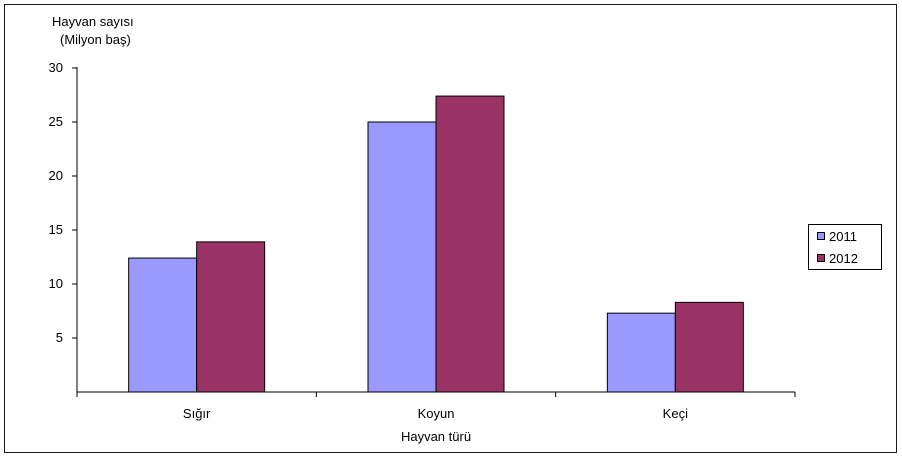 This screenshot has height=457, width=902. I want to click on legend-item-2011: 2011, so click(837, 236).